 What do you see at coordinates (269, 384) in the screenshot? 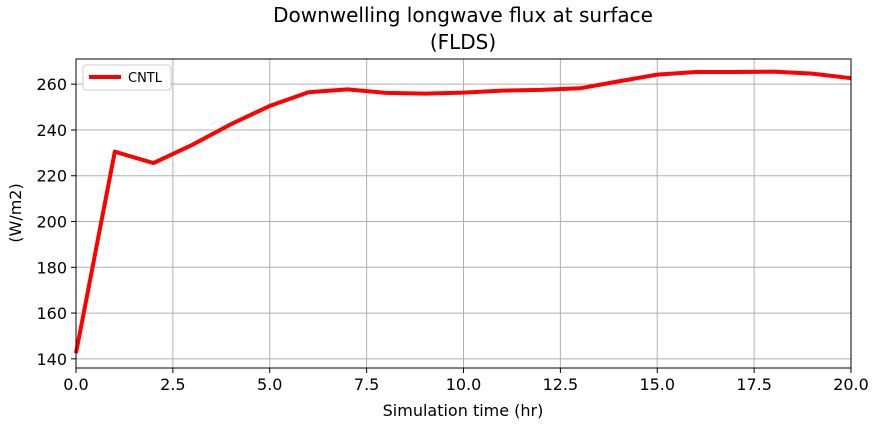
I see `x-tick-label: 5.0` at bounding box center [269, 384].